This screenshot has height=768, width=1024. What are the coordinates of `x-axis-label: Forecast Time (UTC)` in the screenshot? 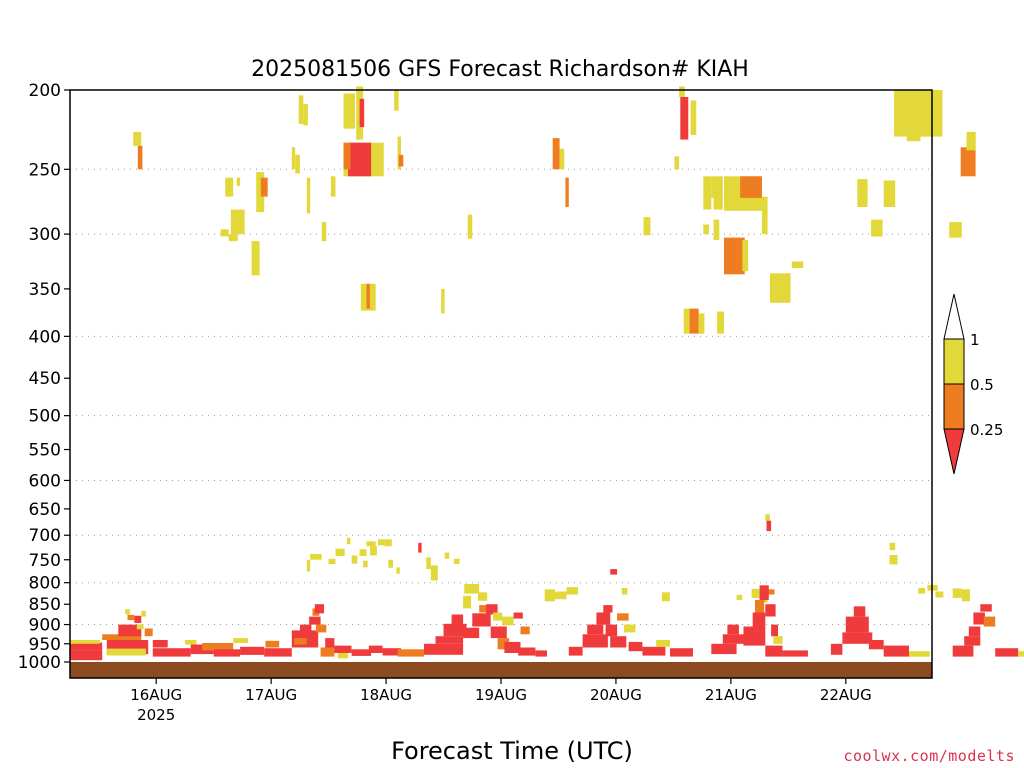 It's located at (512, 751).